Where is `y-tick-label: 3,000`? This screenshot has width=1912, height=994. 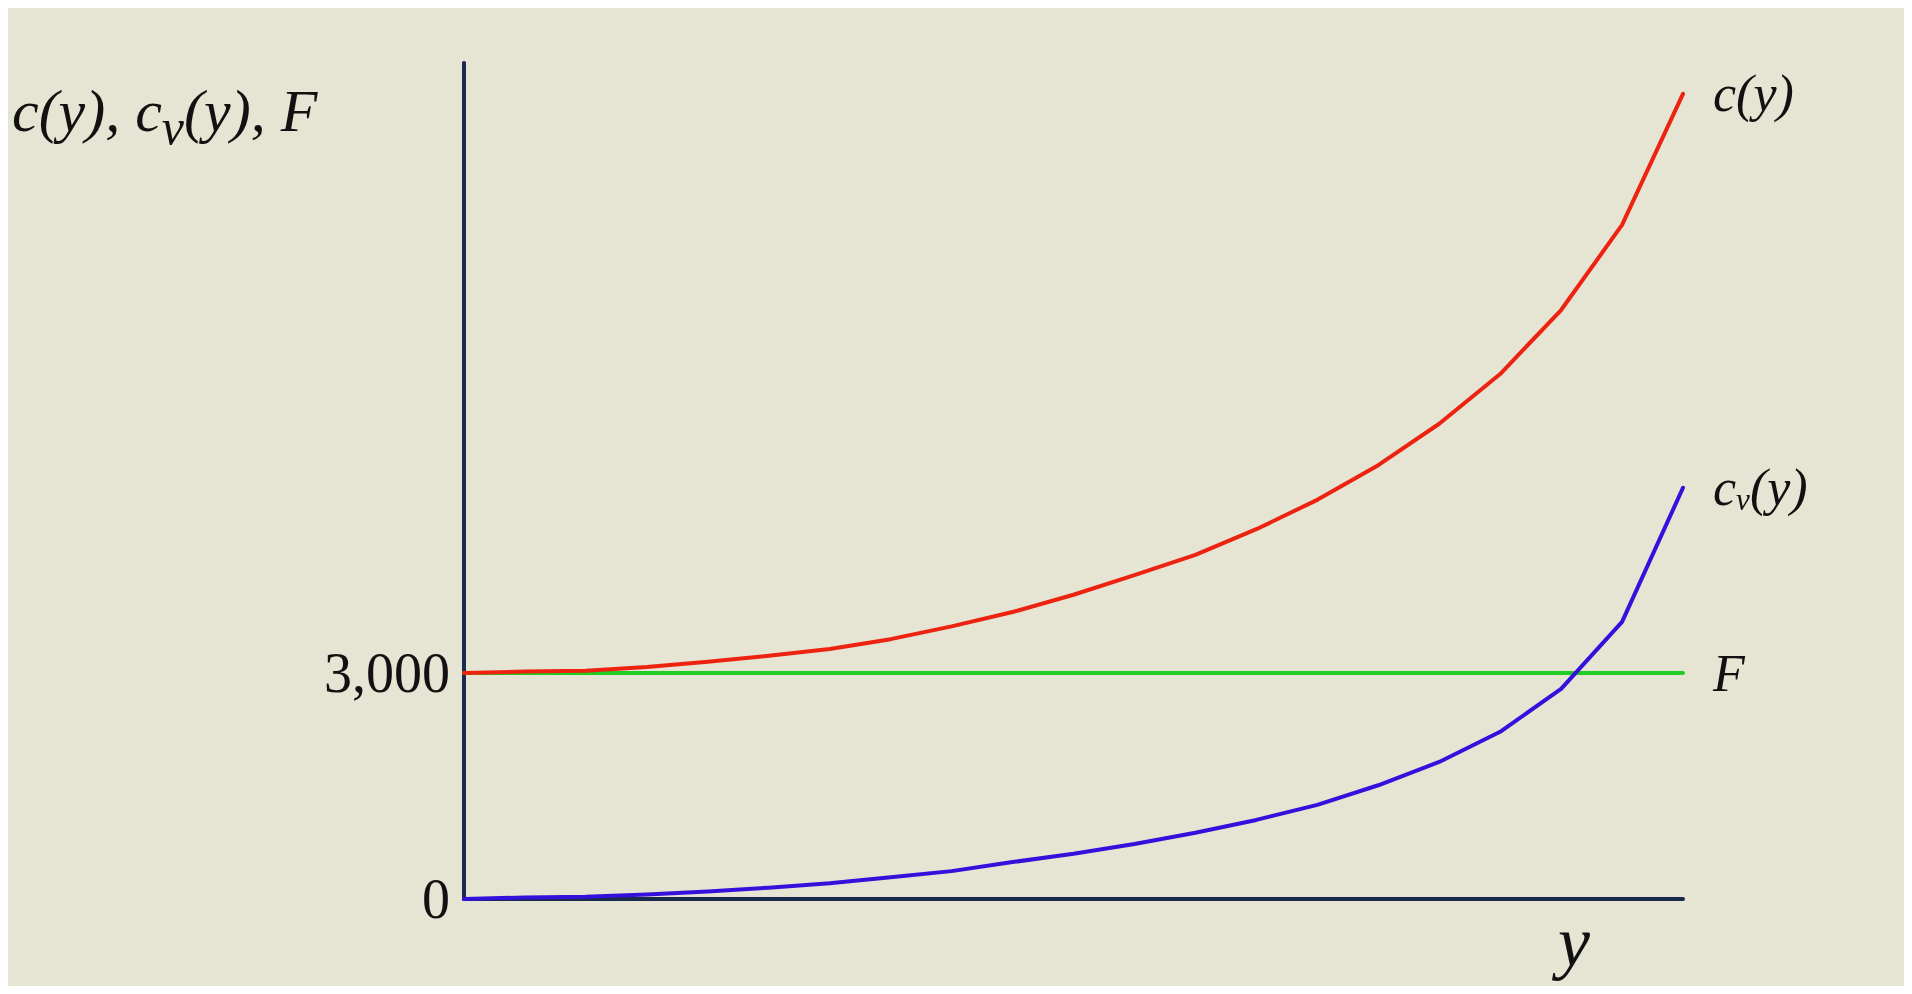
y-tick-label: 3,000 is located at coordinates (387, 673).